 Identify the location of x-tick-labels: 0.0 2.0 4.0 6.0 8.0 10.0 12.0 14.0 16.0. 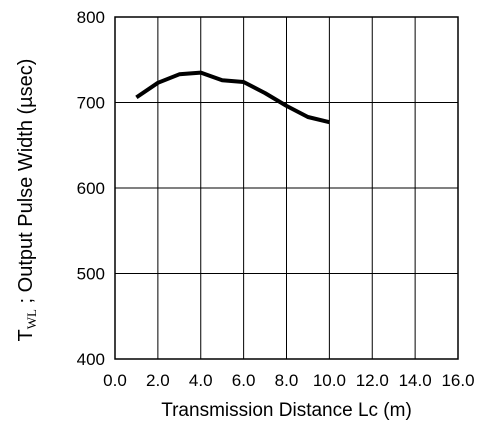
(288, 380).